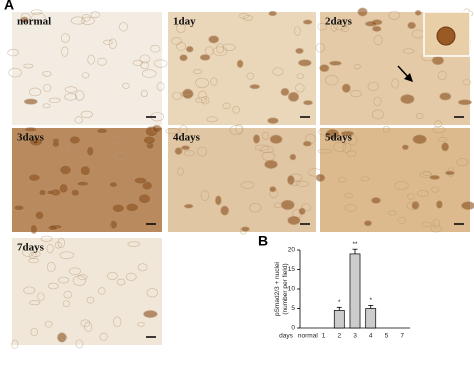  Describe the element at coordinates (355, 244) in the screenshot. I see `significance: **` at that location.